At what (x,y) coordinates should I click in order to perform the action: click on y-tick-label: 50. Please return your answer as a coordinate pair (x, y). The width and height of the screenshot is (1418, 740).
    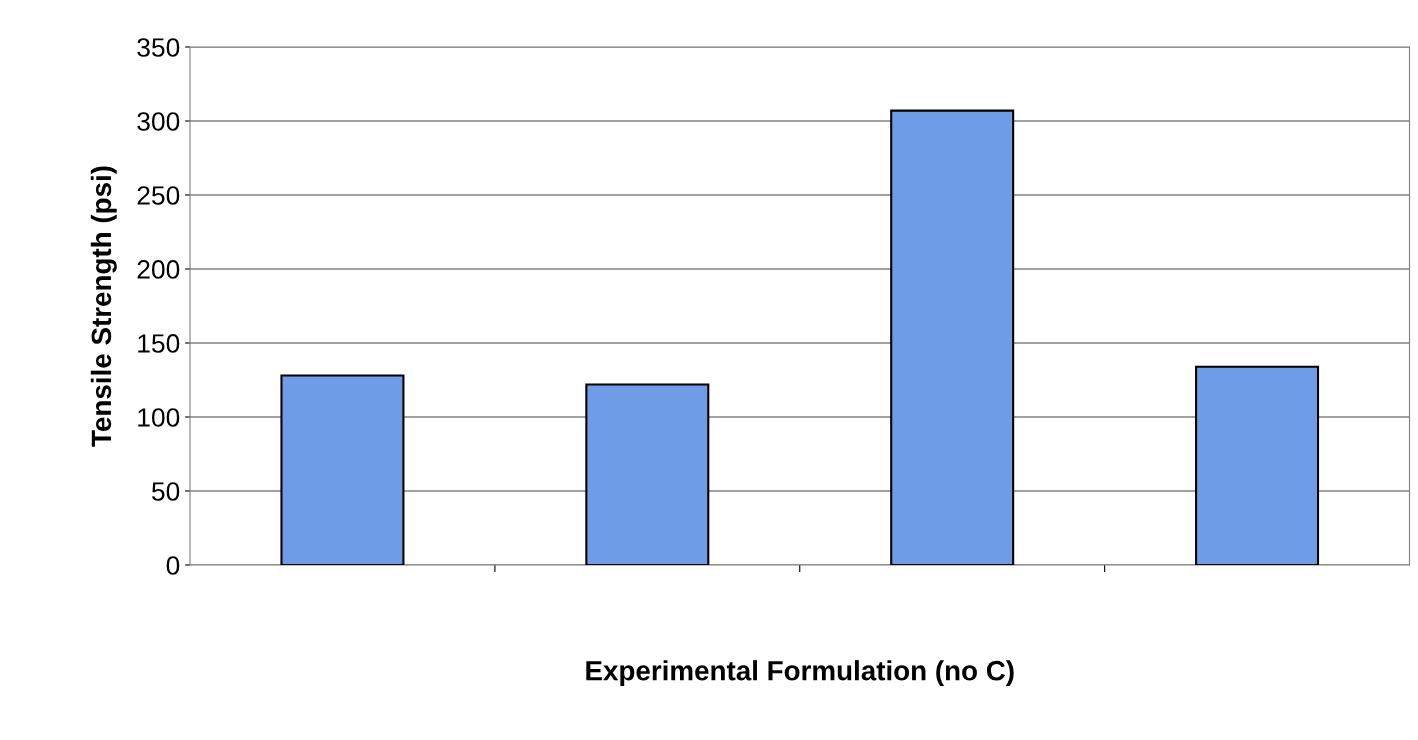
    Looking at the image, I should click on (166, 491).